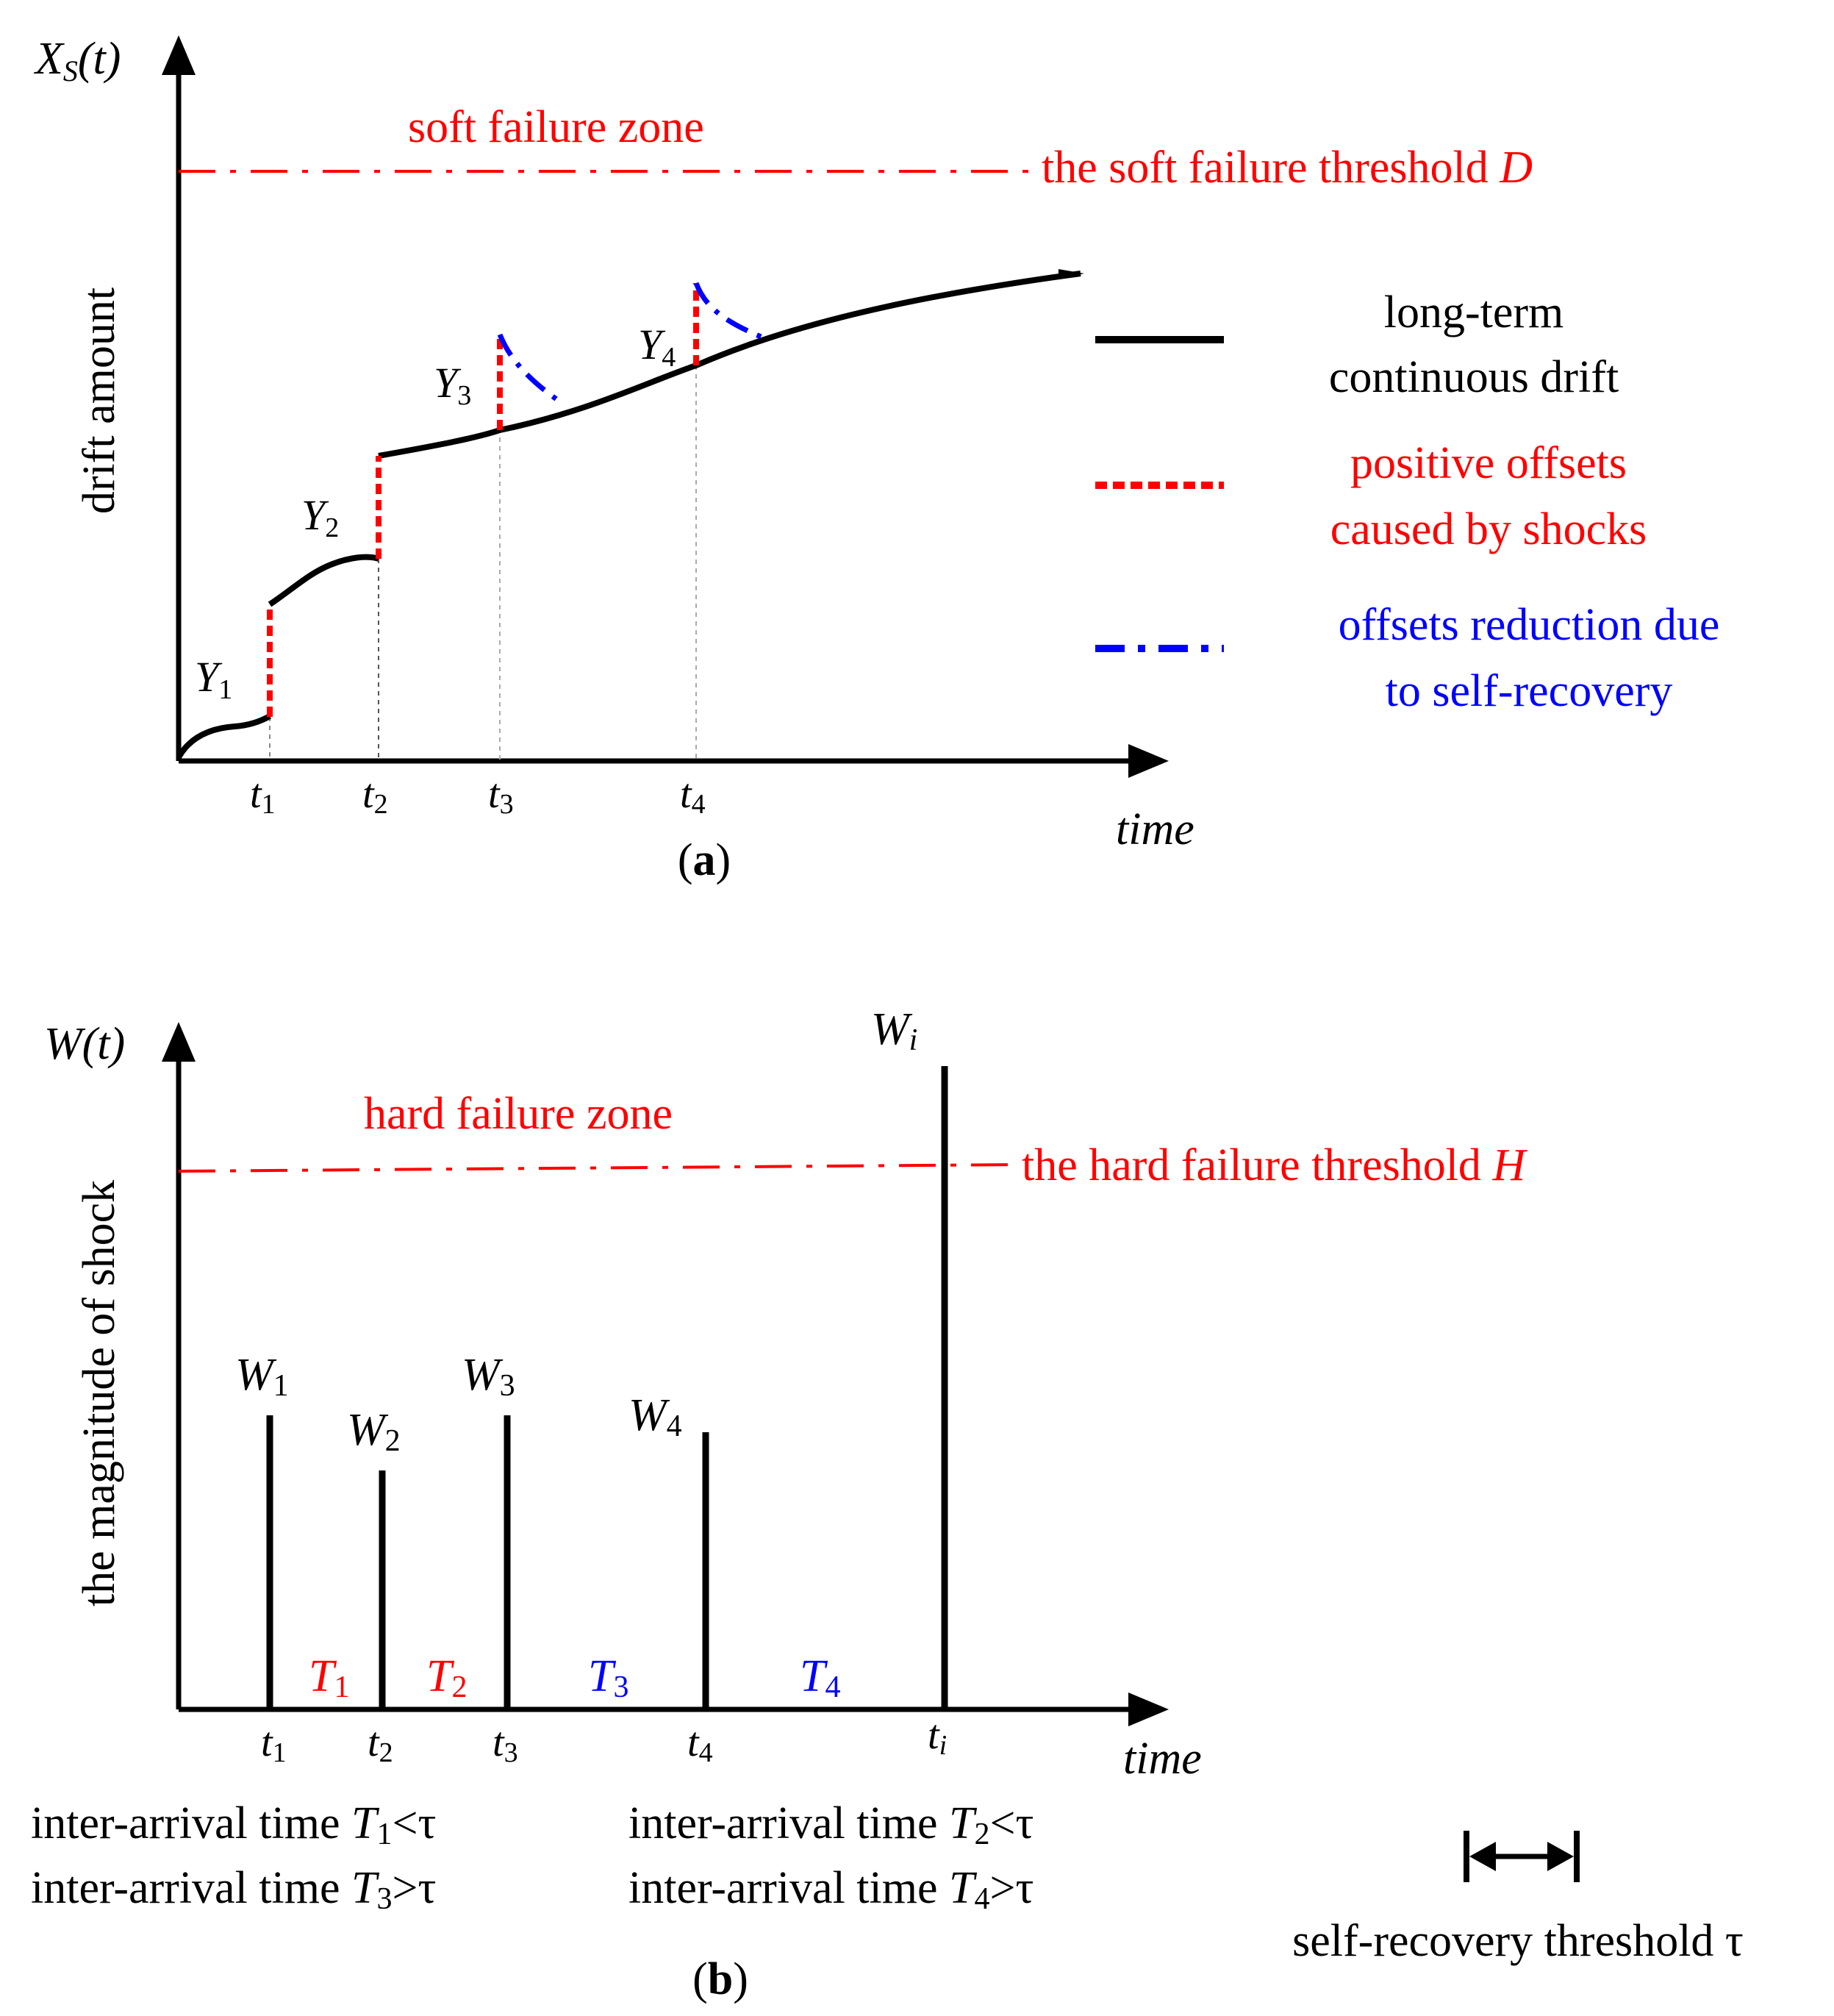 The width and height of the screenshot is (1834, 2016). I want to click on soft-failure-zone-label: soft failure zone, so click(556, 127).